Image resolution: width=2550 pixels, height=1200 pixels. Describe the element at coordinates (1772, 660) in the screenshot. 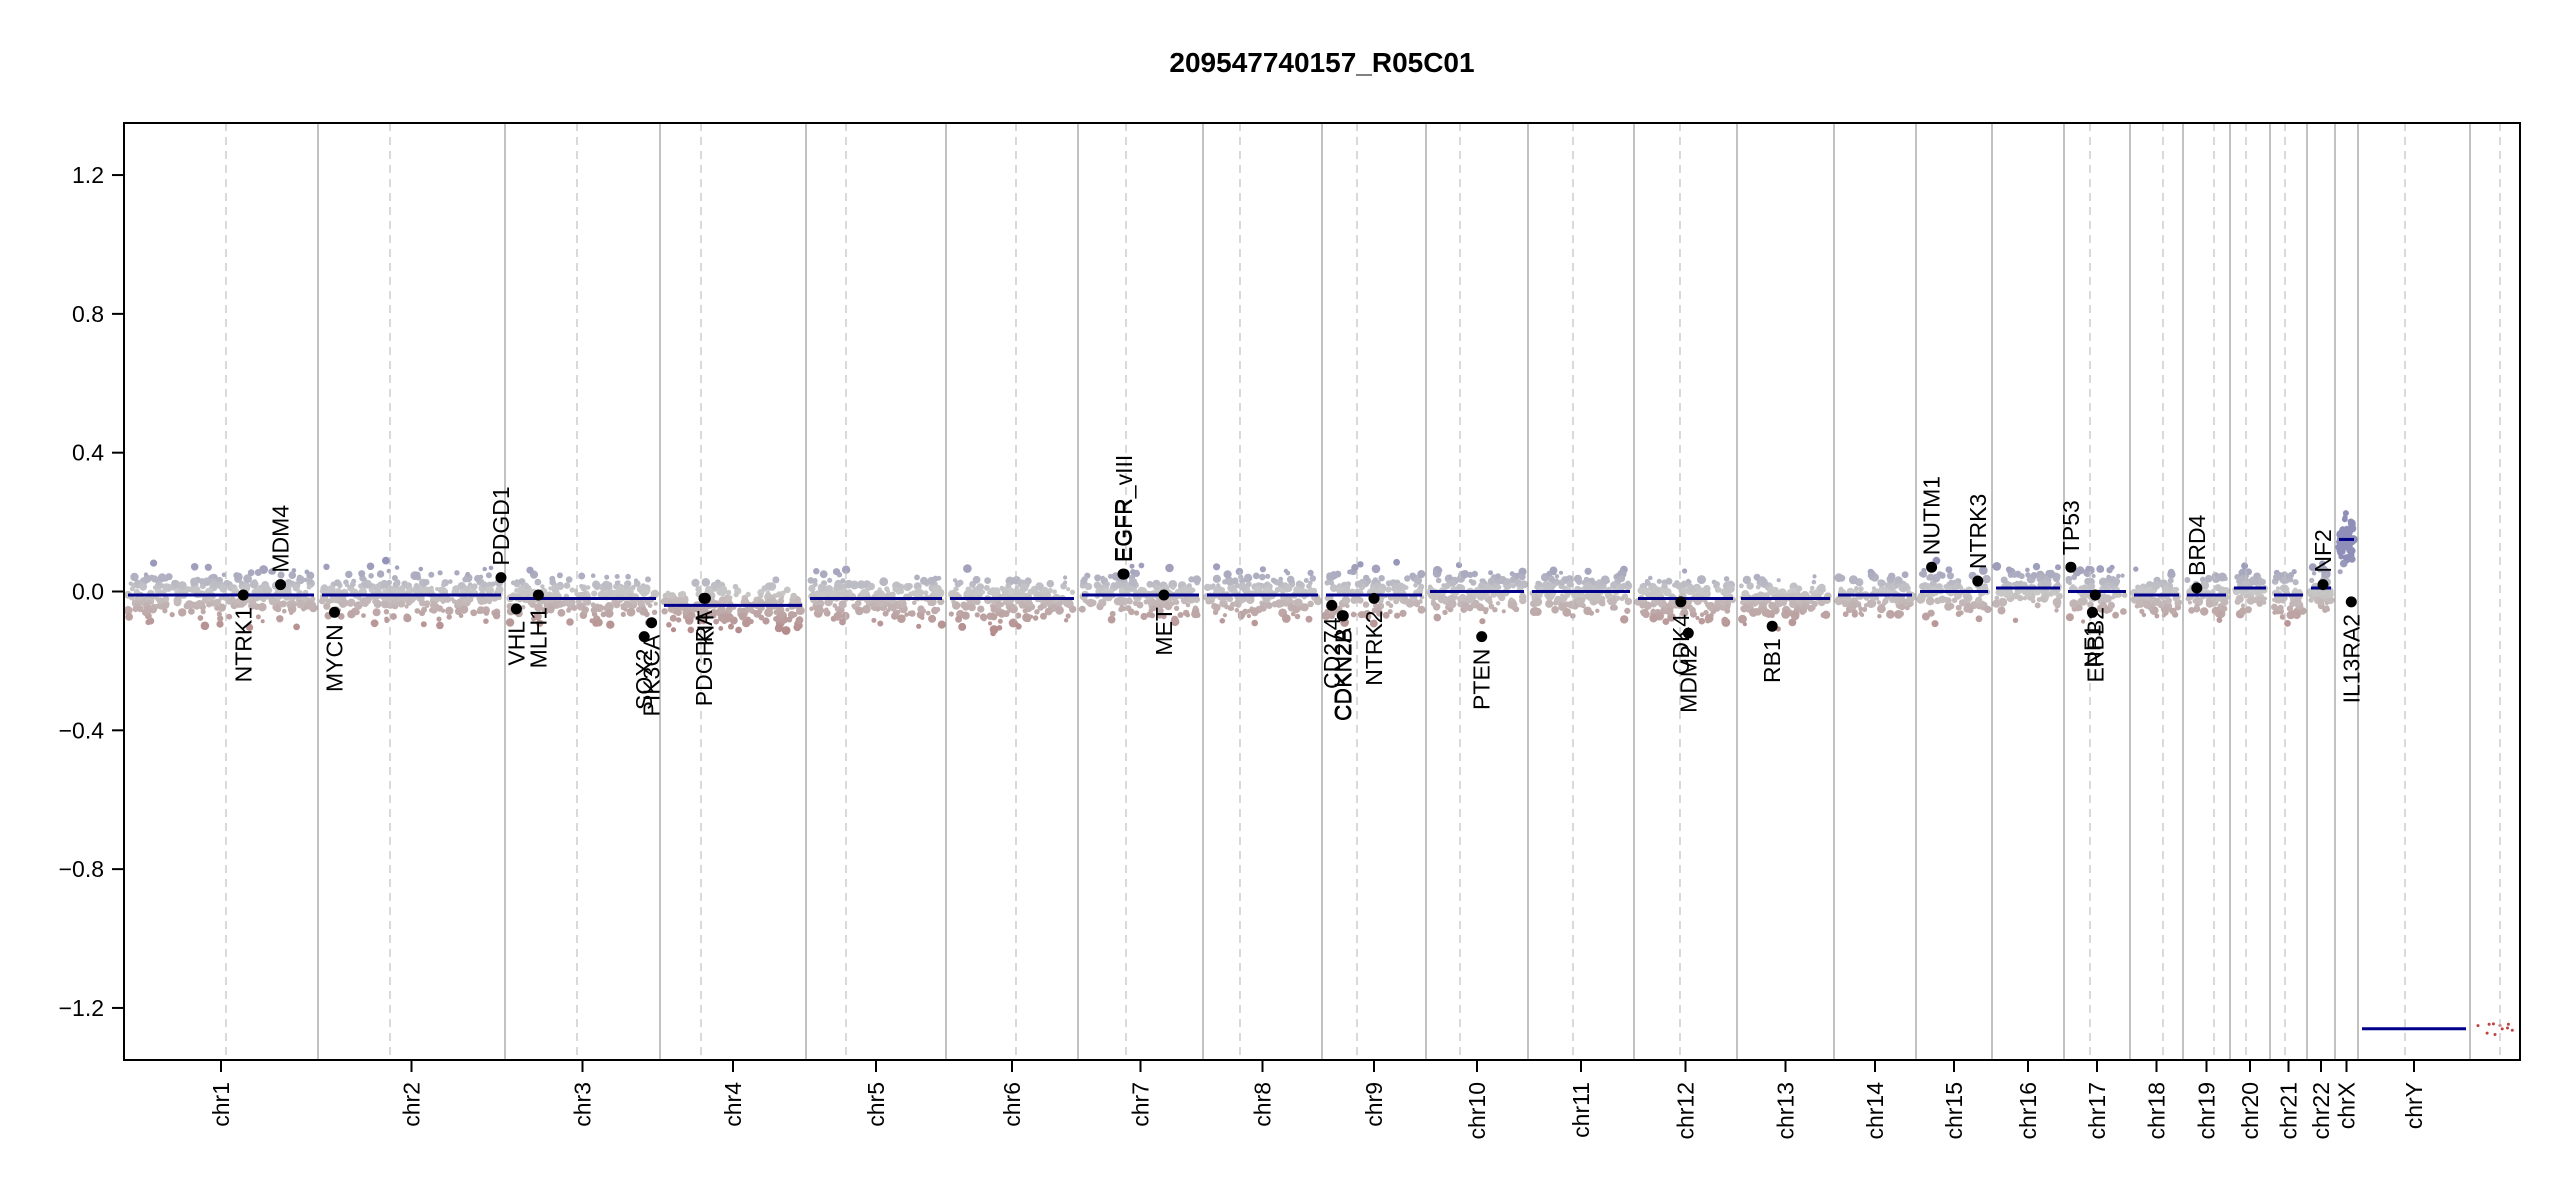

I see `gene-label: RB1` at that location.